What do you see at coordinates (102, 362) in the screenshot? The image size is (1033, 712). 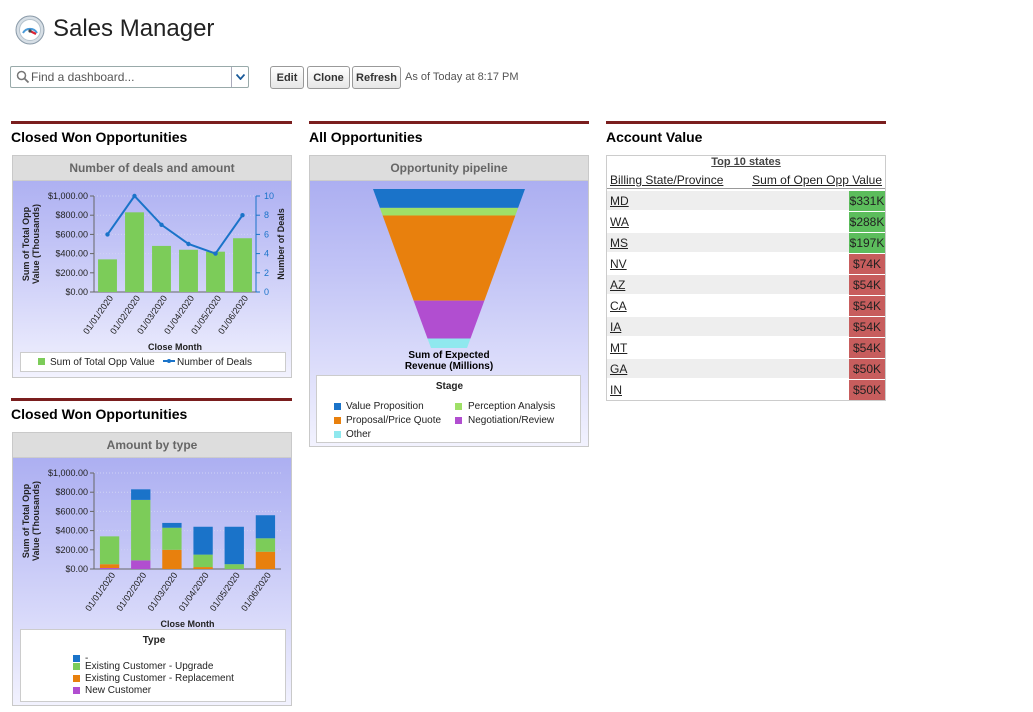 I see `legend-label: Sum of Total Opp Value` at bounding box center [102, 362].